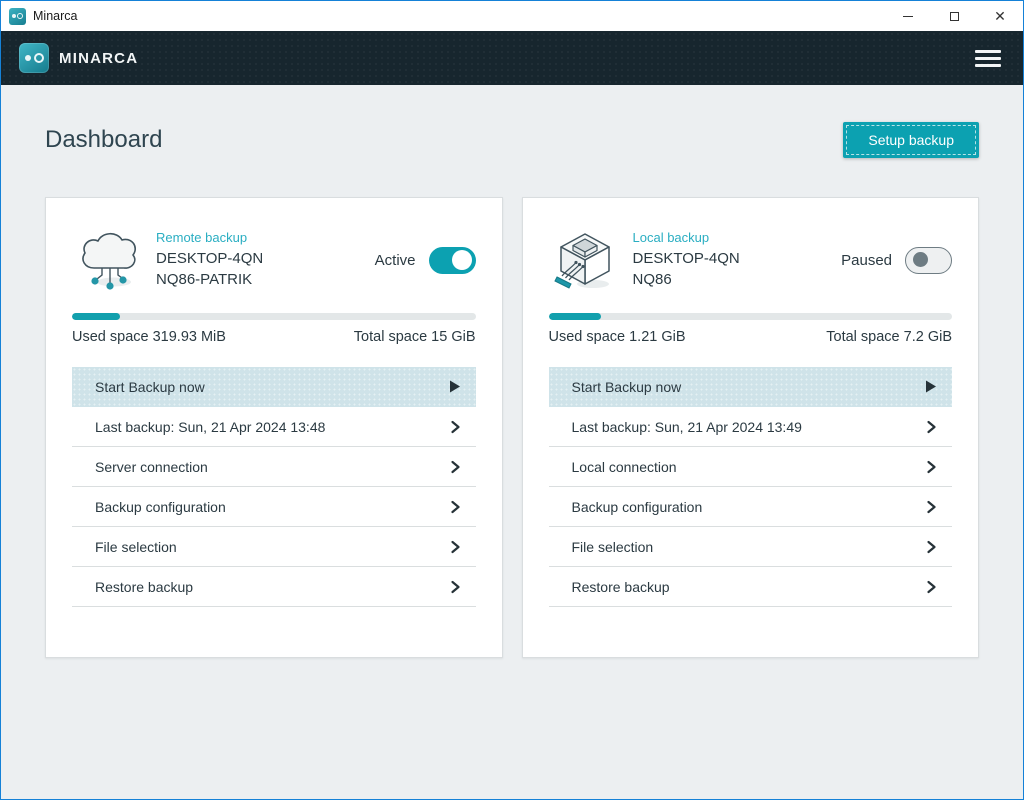  What do you see at coordinates (988, 58) in the screenshot?
I see `hamburger-menu-icon` at bounding box center [988, 58].